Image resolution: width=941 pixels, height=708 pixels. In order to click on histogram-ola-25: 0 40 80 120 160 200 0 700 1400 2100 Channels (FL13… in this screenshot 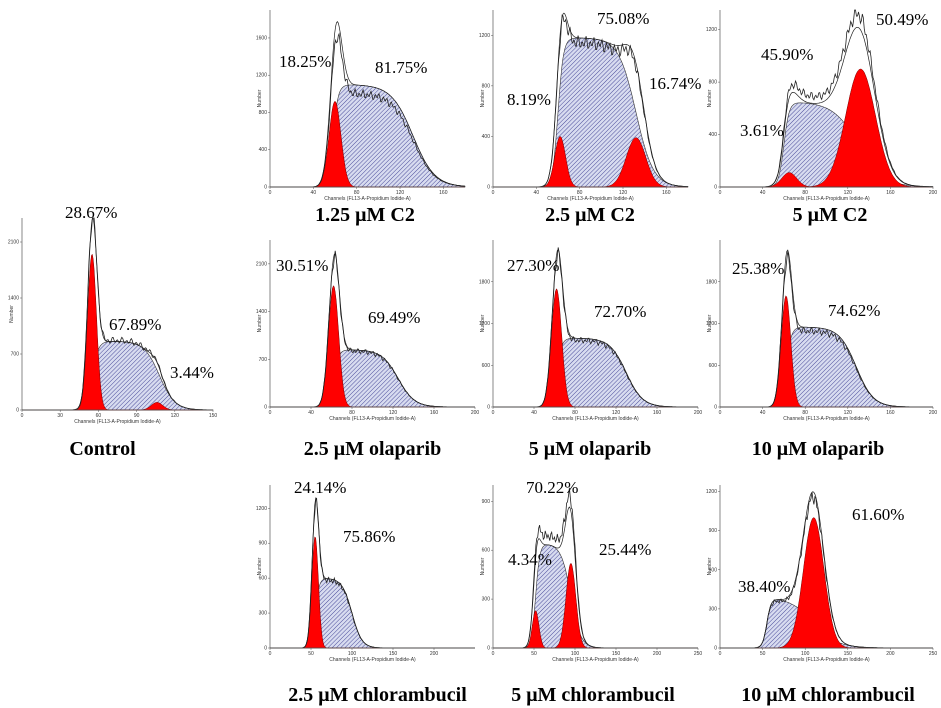, I will do `click(368, 331)`.